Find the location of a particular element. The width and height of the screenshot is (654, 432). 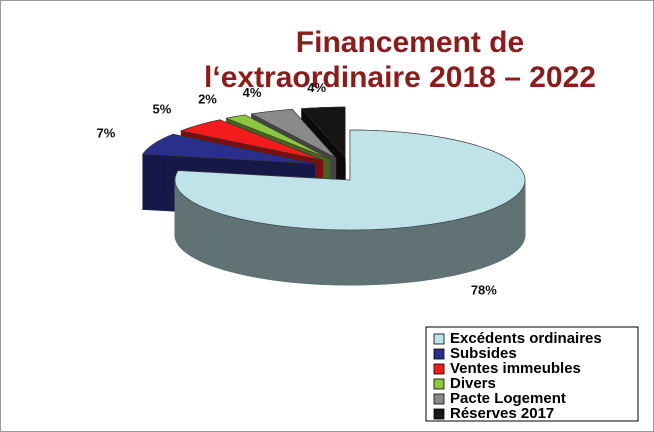

legend-label: Subsides is located at coordinates (483, 353).